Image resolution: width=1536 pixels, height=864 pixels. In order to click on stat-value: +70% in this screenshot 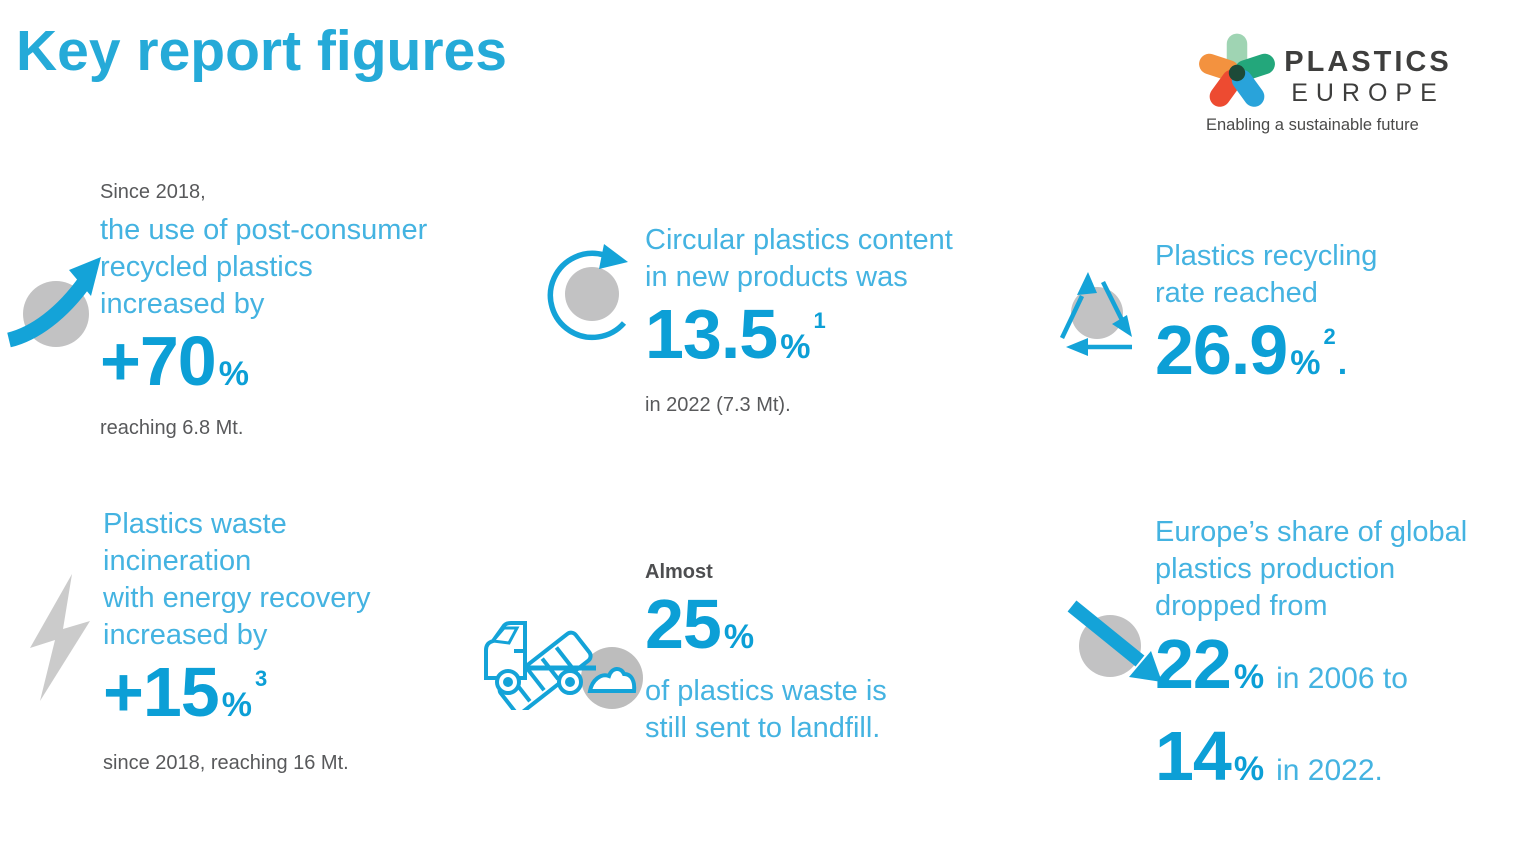, I will do `click(174, 361)`.